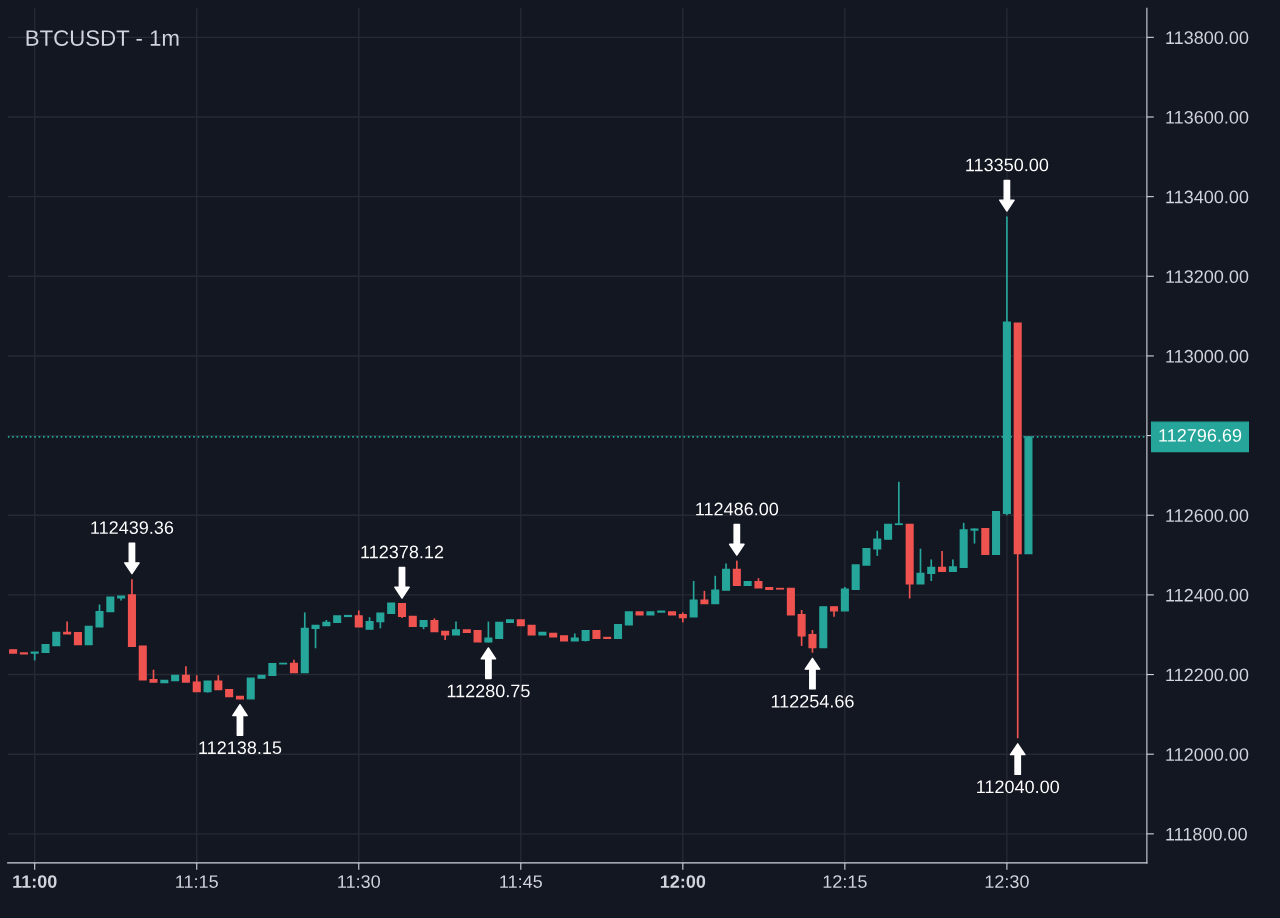 The height and width of the screenshot is (918, 1280). I want to click on annotation: 112378.12, so click(402, 552).